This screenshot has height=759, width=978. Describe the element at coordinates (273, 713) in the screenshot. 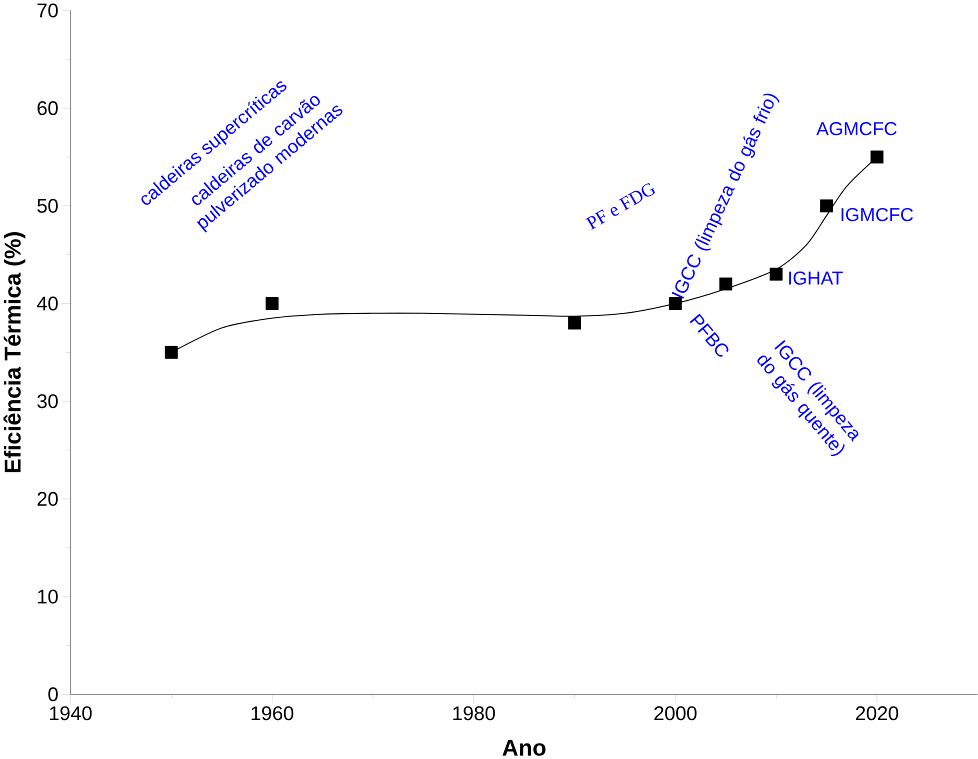

I see `x-tick-label: 1960` at that location.